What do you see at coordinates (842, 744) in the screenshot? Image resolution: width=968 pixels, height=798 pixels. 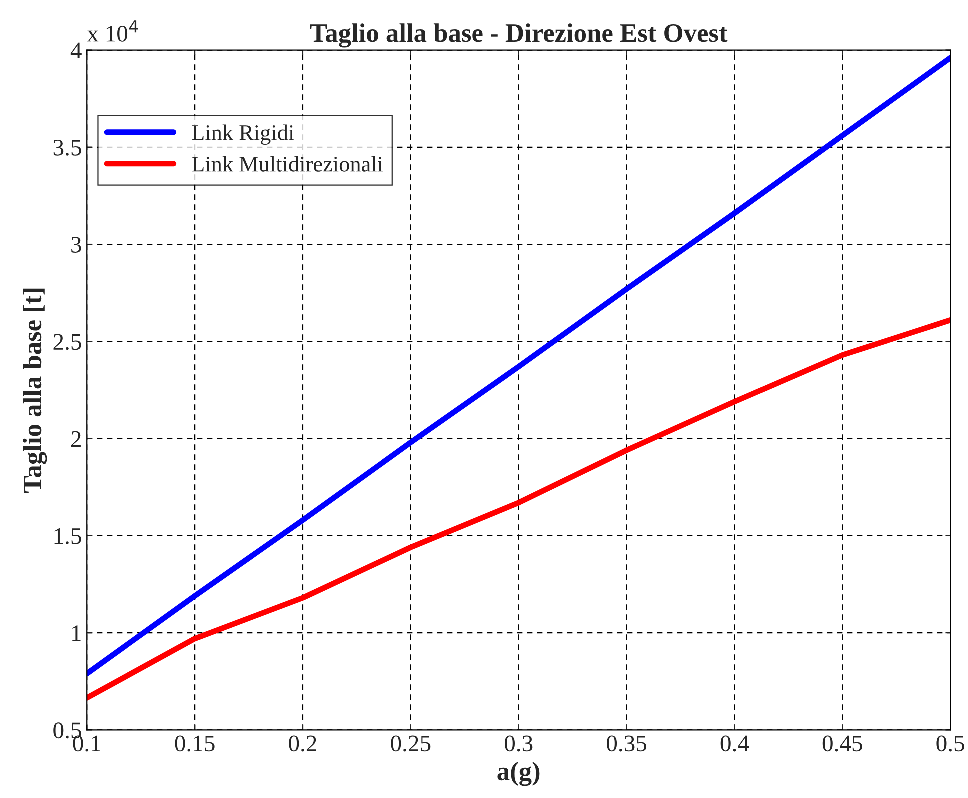 I see `x-tick-label: 0.45` at bounding box center [842, 744].